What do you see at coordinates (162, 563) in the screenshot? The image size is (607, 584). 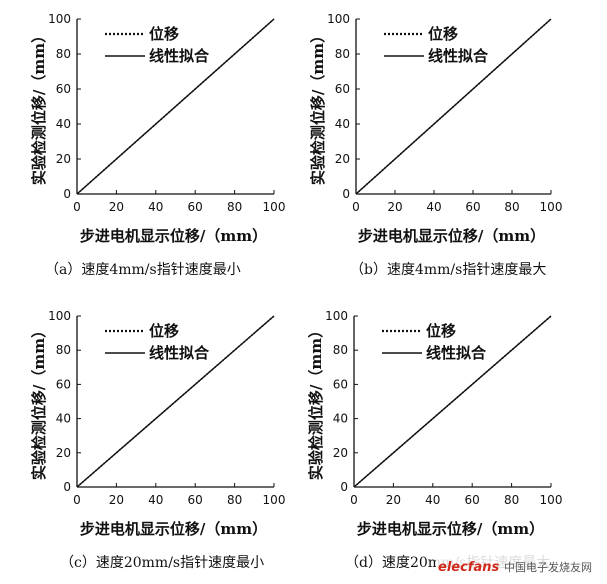 I see `panel-caption: （c）速度20mm/s指针速度最小` at bounding box center [162, 563].